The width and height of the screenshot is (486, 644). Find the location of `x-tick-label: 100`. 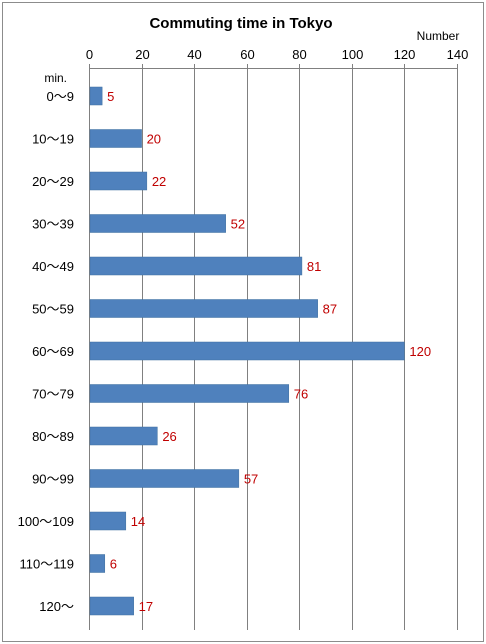

x-tick-label: 100 is located at coordinates (353, 54).